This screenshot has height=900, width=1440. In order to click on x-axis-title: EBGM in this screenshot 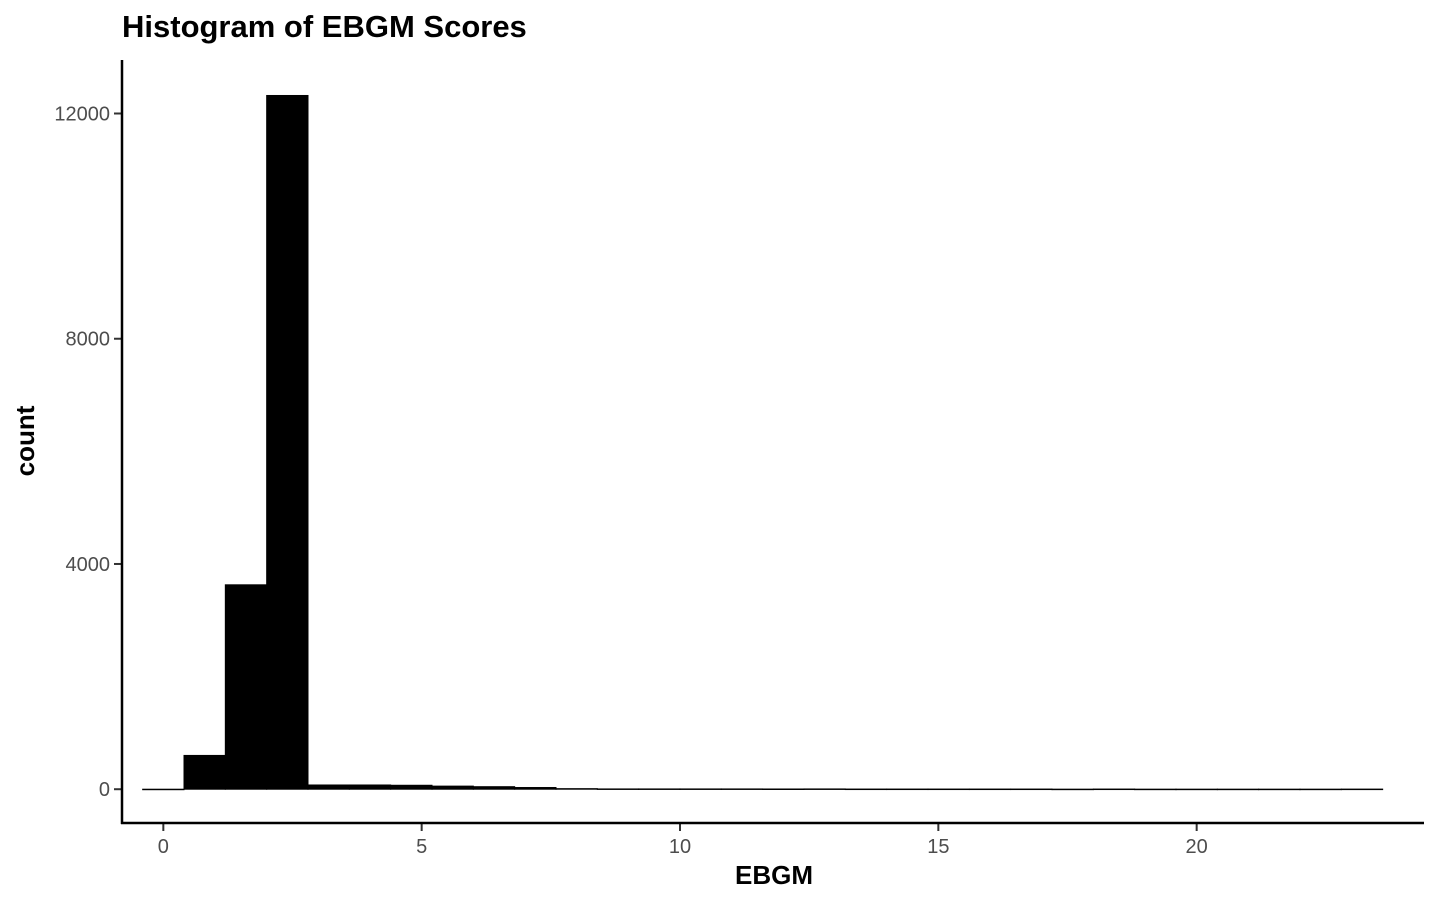, I will do `click(774, 875)`.